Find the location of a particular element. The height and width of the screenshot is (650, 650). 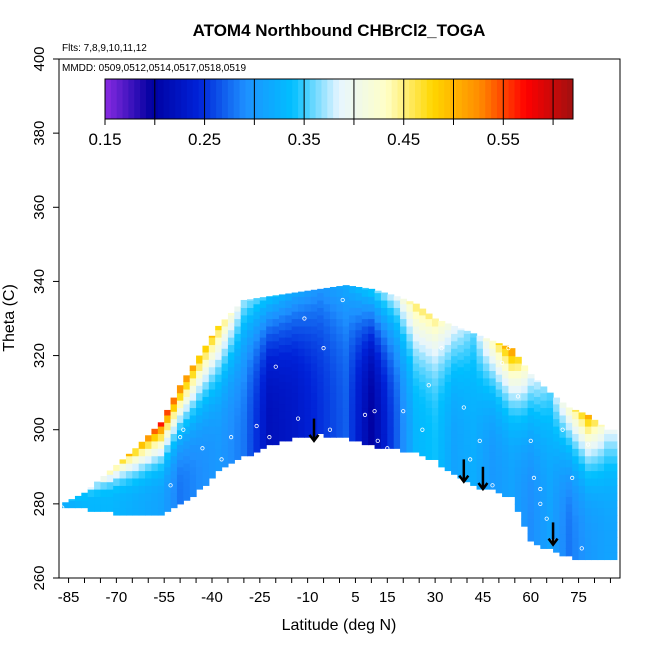

flights-subtitle: Flts: 7,8,9,10,11,12 is located at coordinates (104, 48).